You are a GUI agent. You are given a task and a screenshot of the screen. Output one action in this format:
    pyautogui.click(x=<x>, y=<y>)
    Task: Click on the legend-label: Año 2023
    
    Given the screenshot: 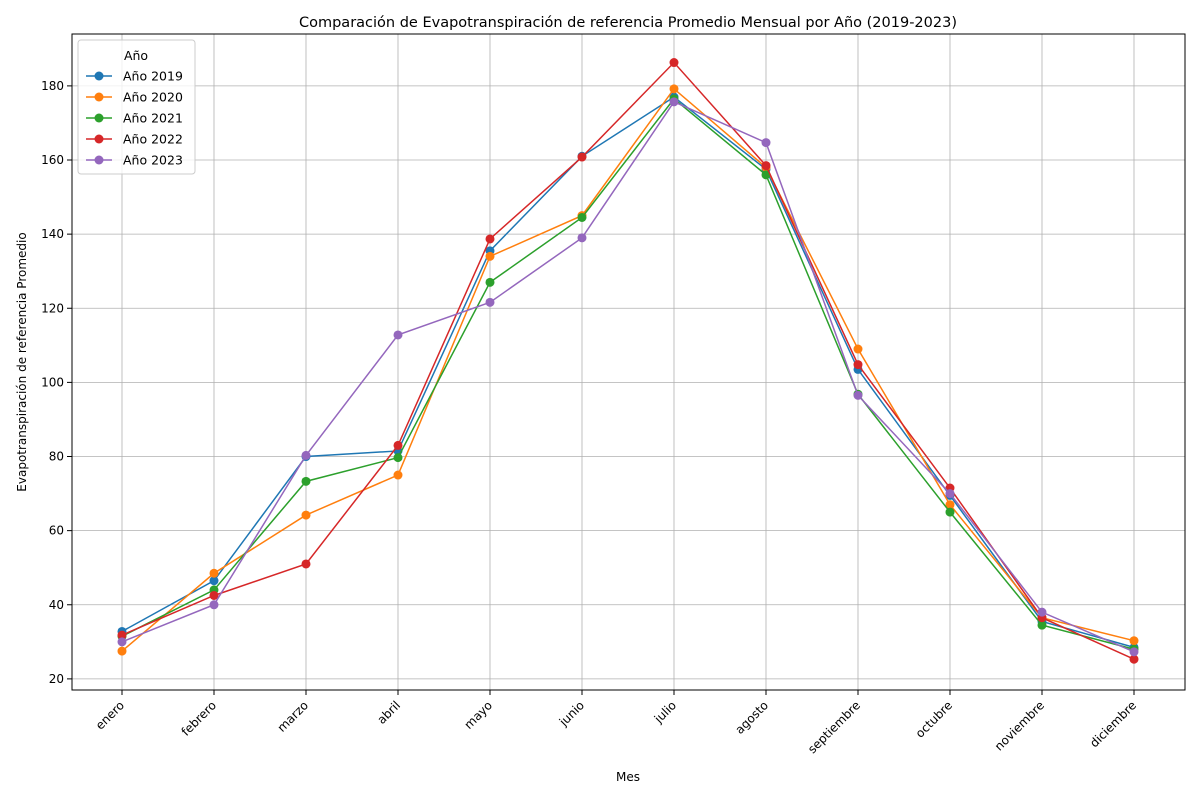 What is the action you would take?
    pyautogui.click(x=153, y=160)
    